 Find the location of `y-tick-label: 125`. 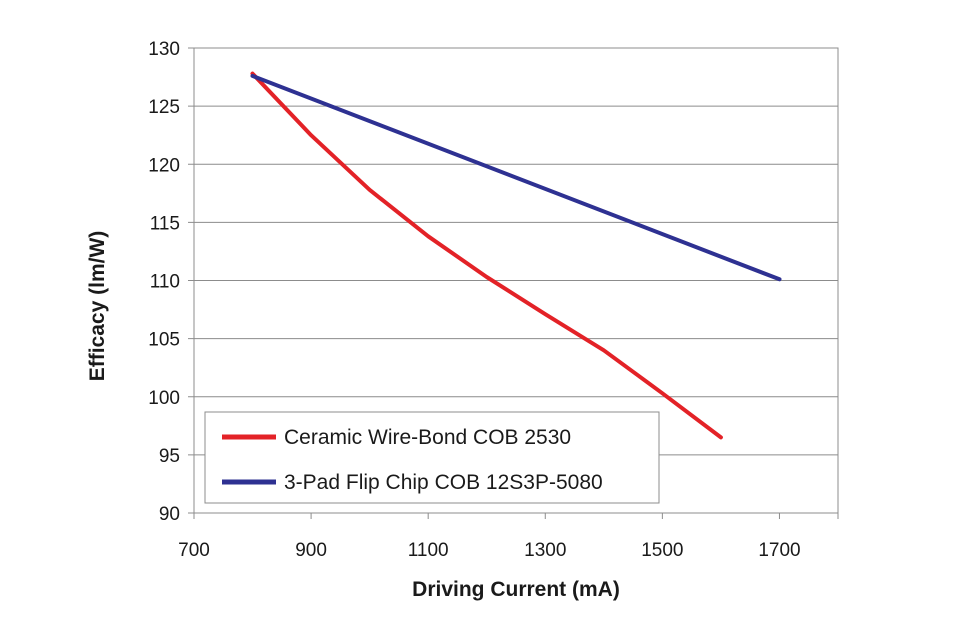

y-tick-label: 125 is located at coordinates (164, 107).